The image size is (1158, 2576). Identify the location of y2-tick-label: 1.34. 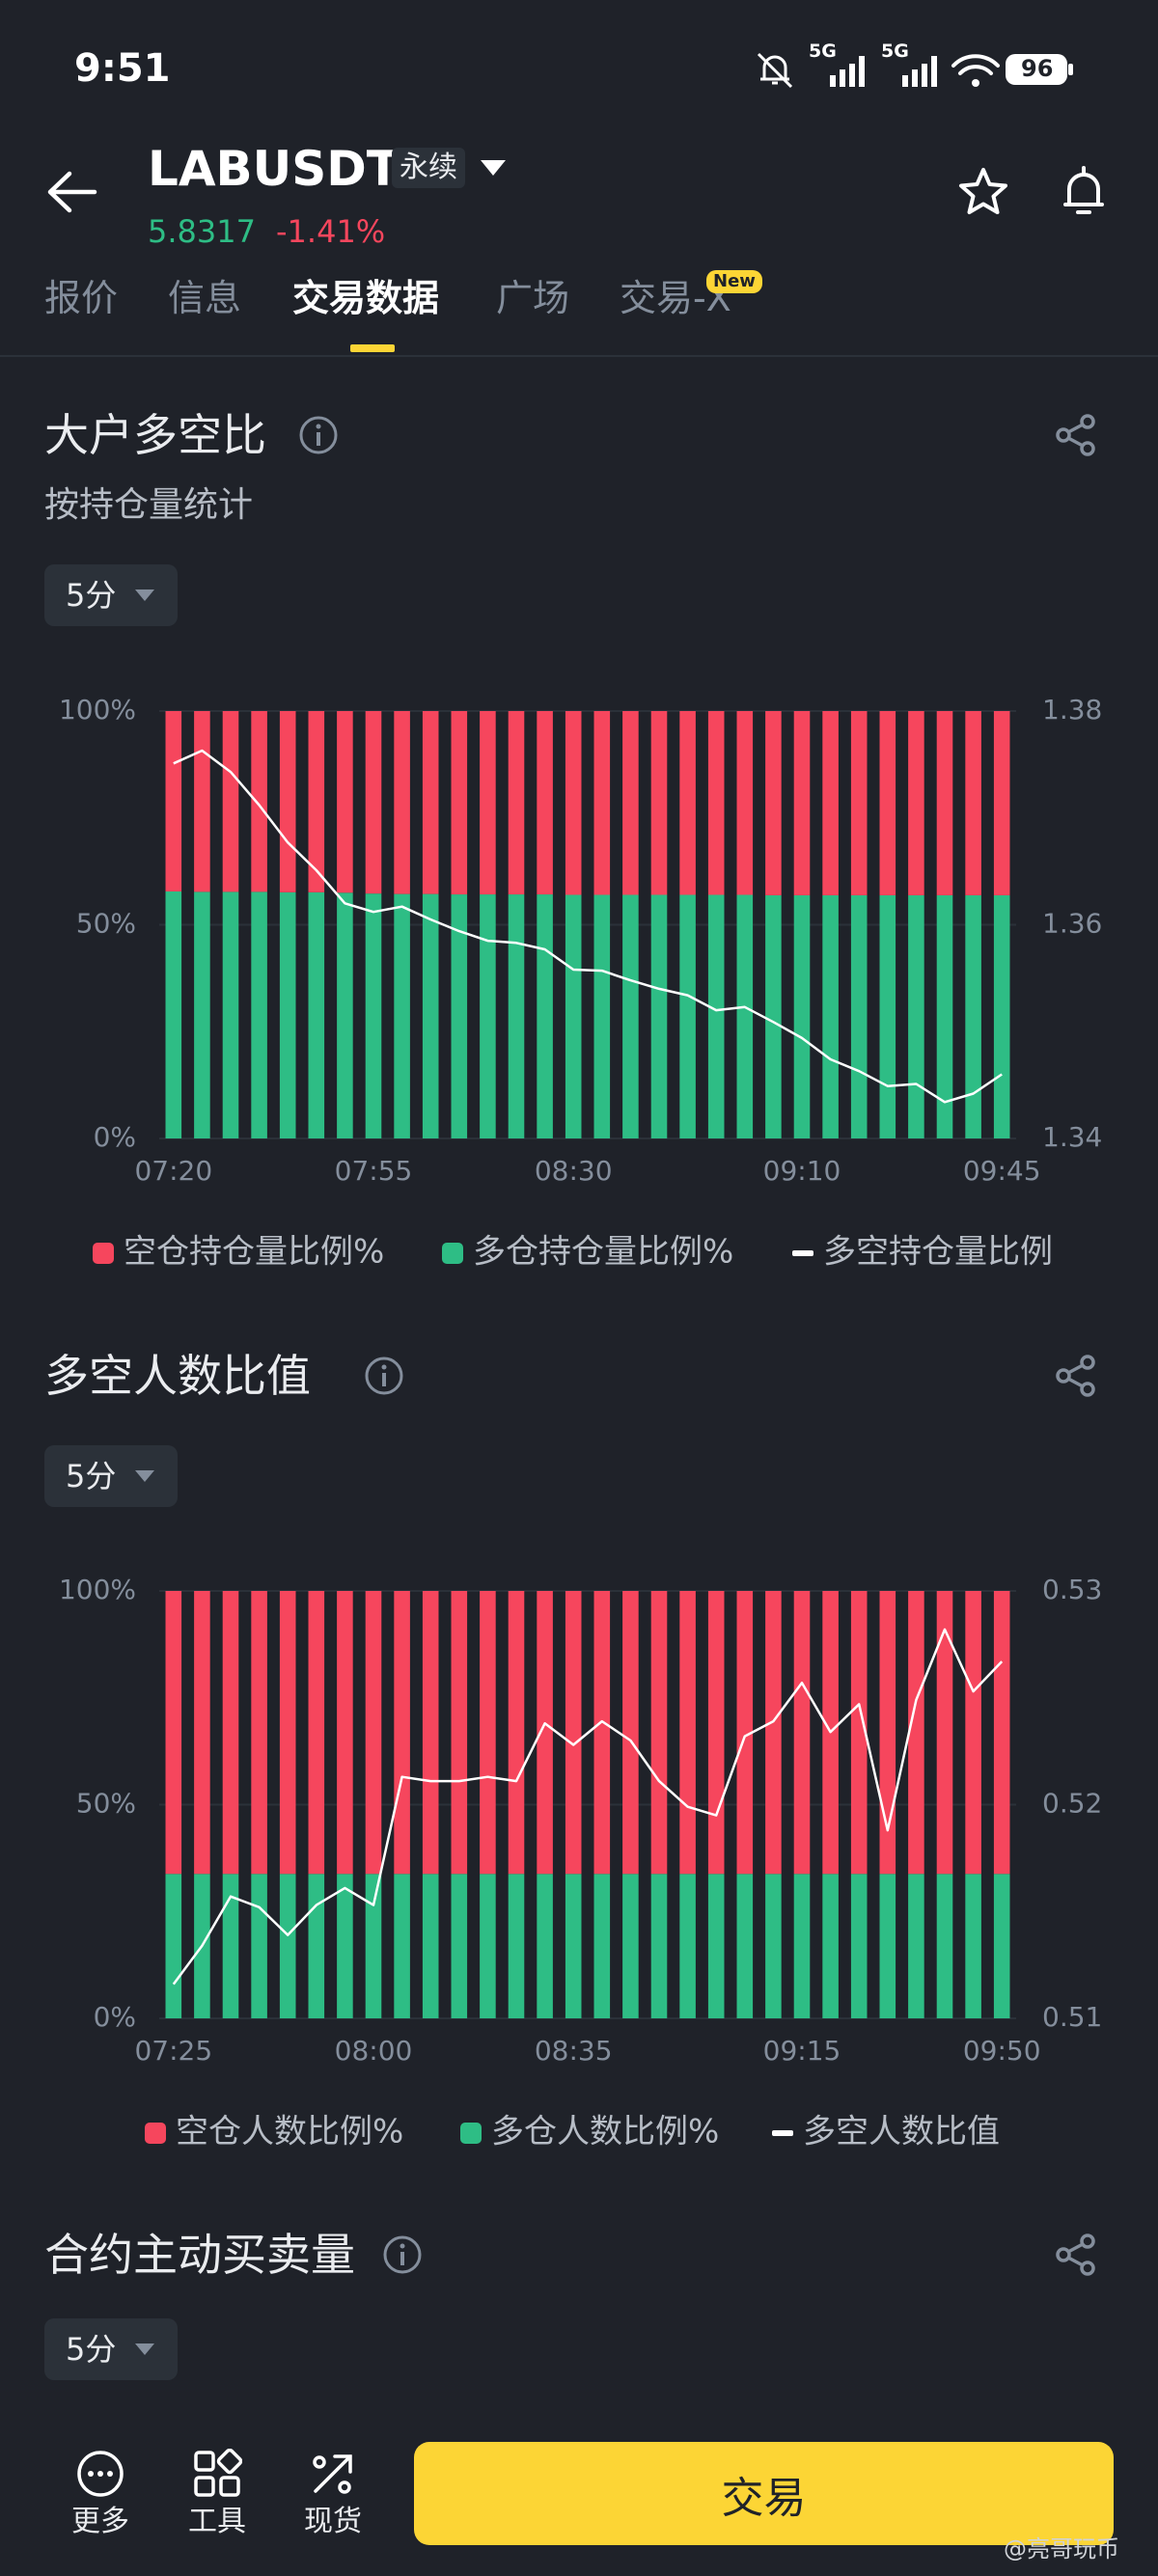
(1072, 1137).